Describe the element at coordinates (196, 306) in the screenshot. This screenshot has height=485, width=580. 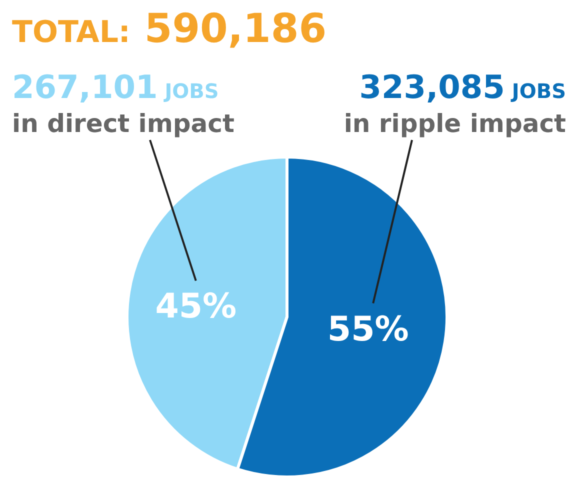
I see `data-label: 45%` at that location.